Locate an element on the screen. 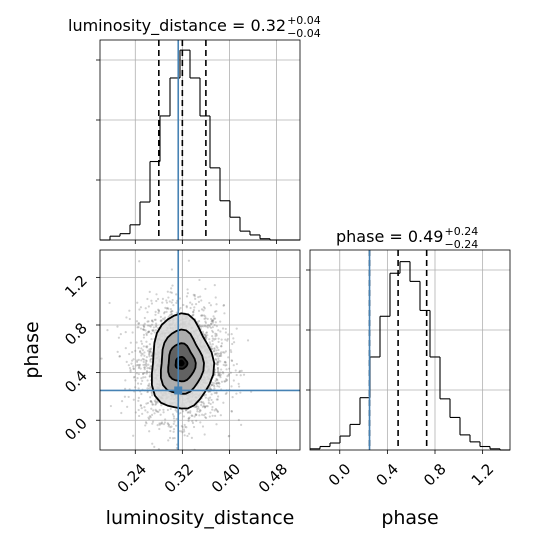 Image resolution: width=550 pixels, height=550 pixels. joint-frame is located at coordinates (200, 350).